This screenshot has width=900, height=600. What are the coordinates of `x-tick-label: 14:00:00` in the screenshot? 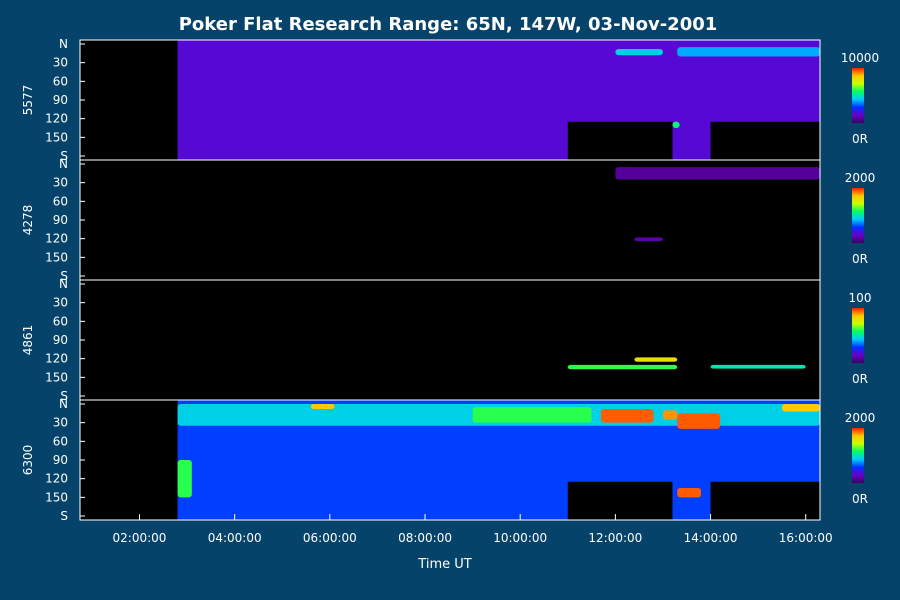 It's located at (711, 538).